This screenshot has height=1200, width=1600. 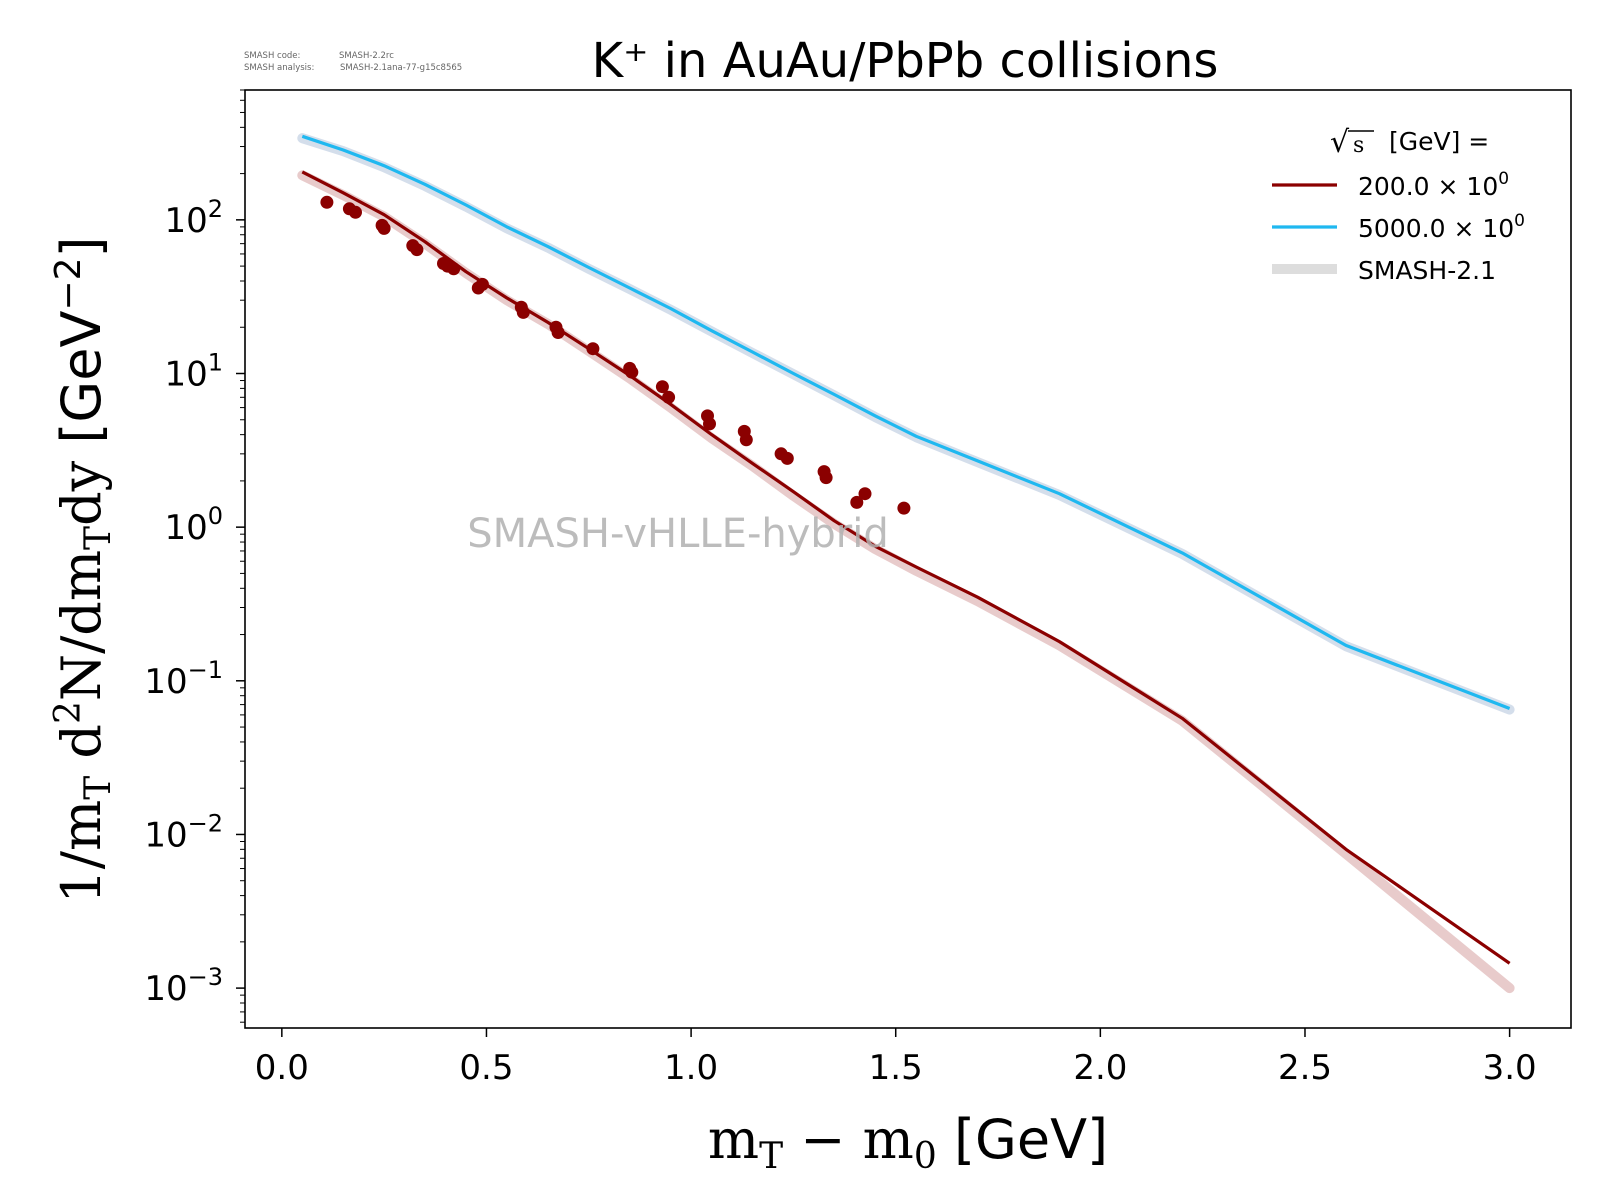 I want to click on legend-title: √ s [GeV] =, so click(x=1409, y=142).